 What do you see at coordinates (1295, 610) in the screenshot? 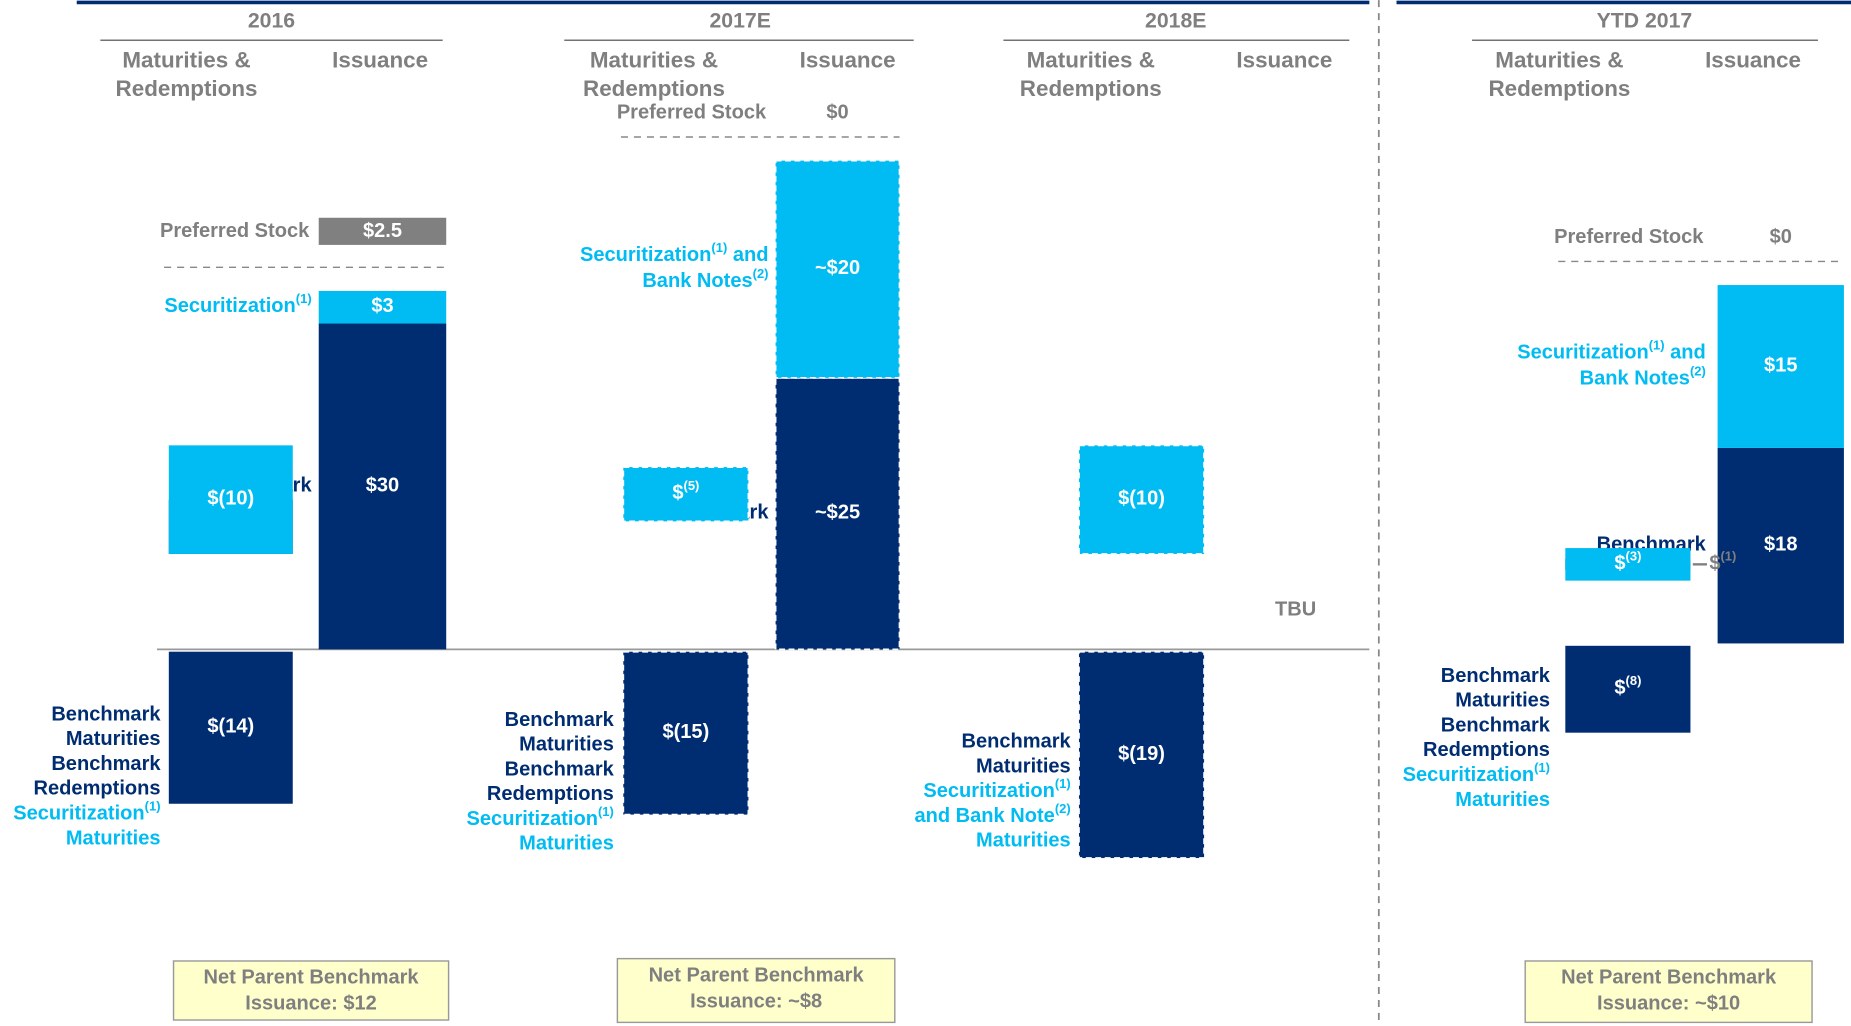
I see `note: TBU` at bounding box center [1295, 610].